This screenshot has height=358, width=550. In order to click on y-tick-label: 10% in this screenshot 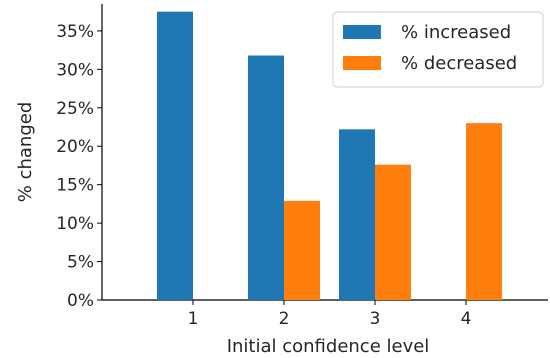, I will do `click(75, 224)`.